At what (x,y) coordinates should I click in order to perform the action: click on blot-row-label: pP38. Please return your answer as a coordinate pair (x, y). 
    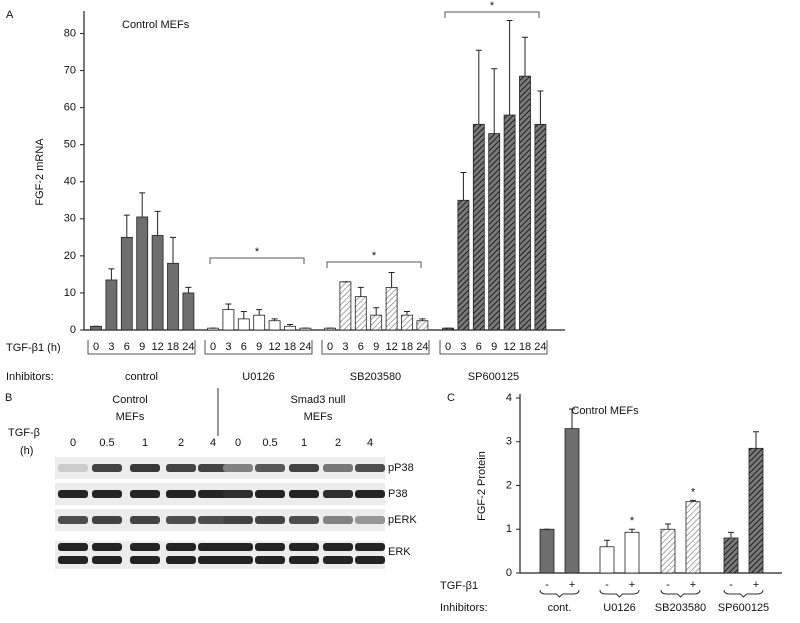
    Looking at the image, I should click on (401, 468).